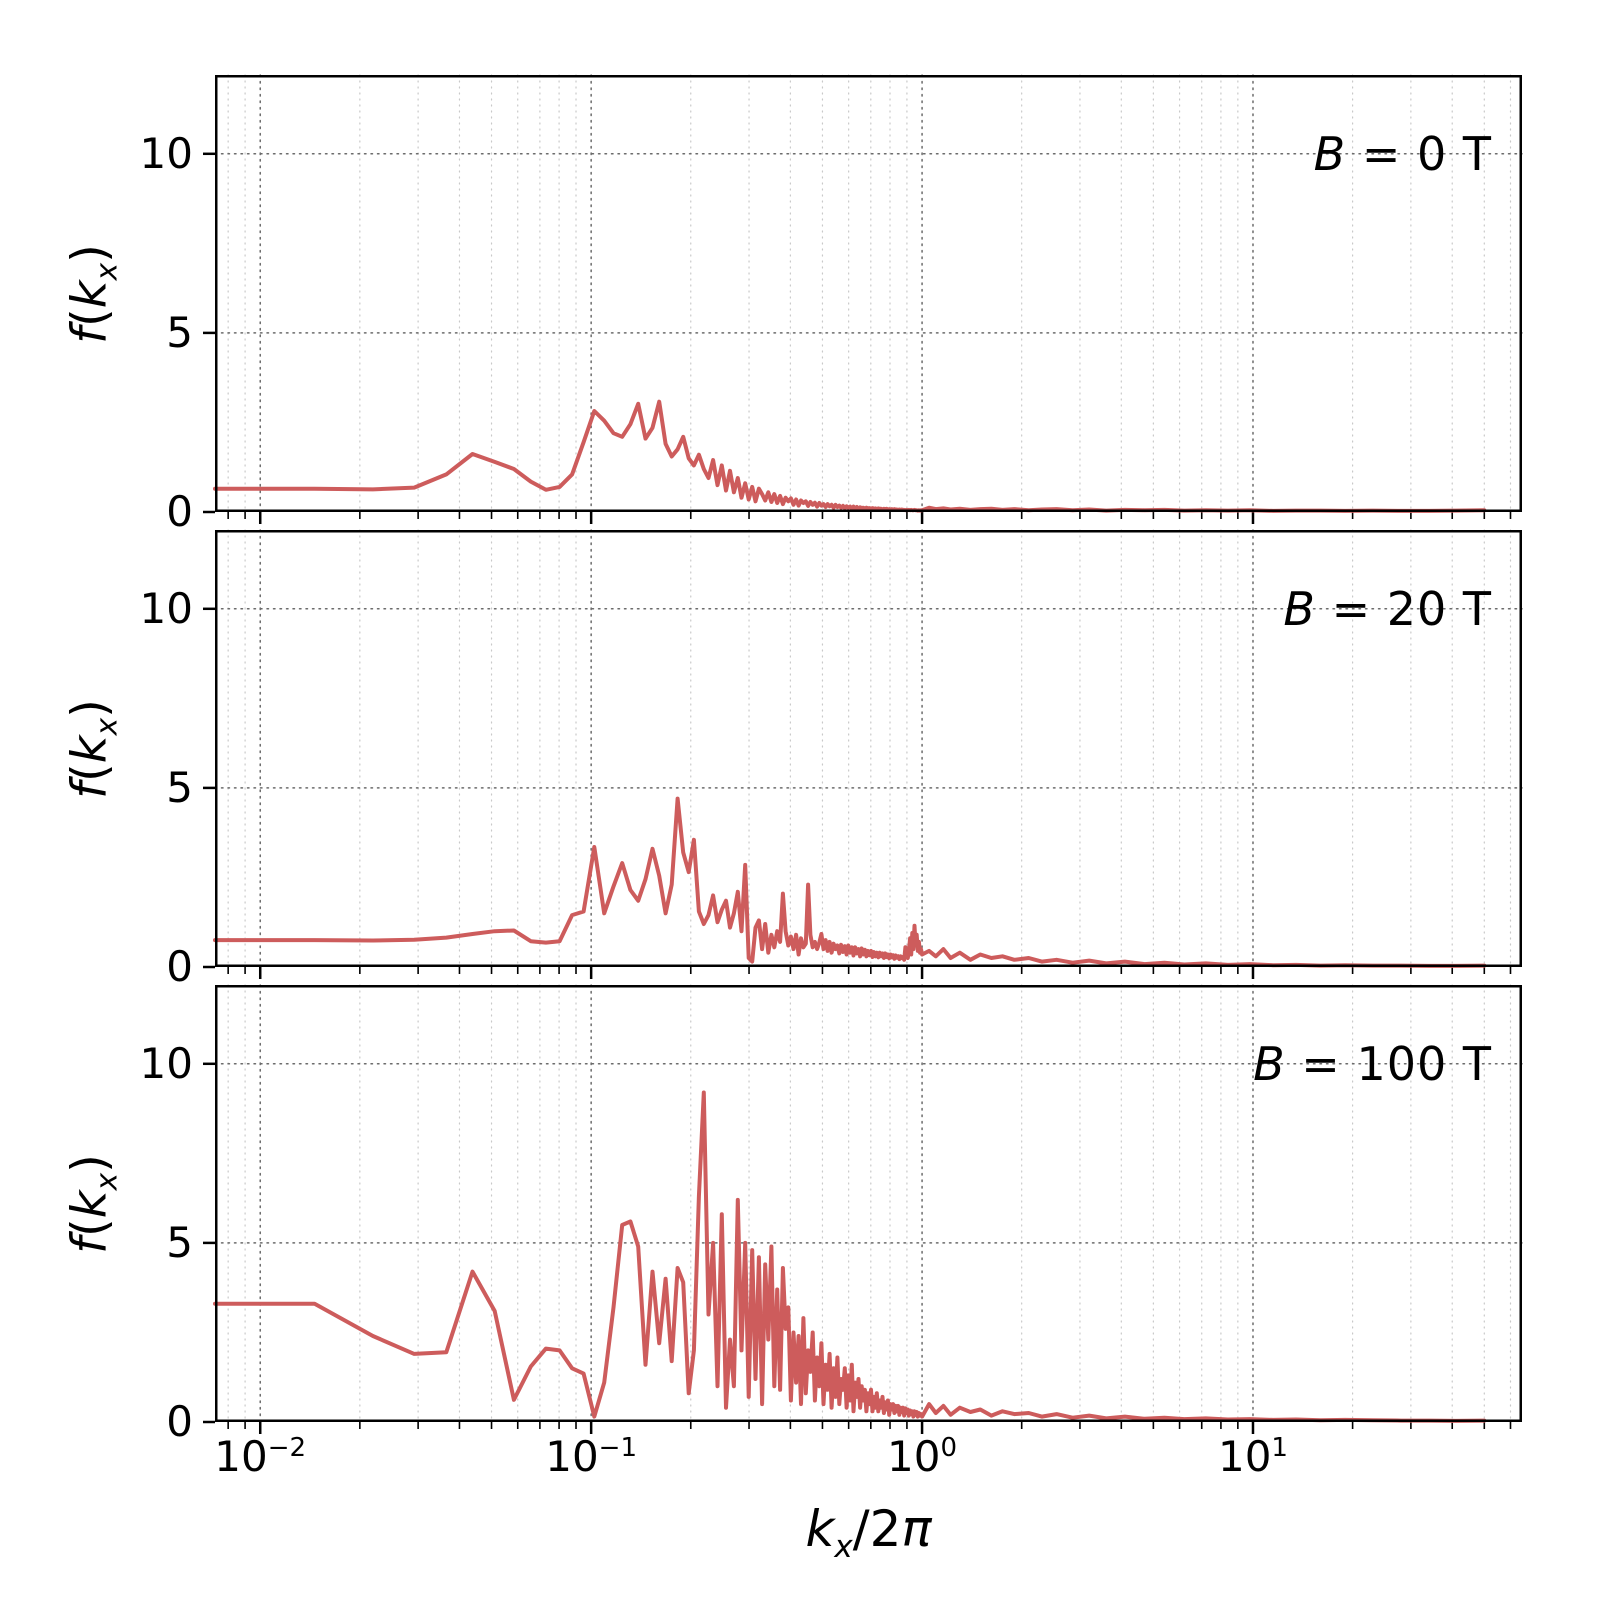  What do you see at coordinates (1252, 1456) in the screenshot?
I see `x-tick-label: 101` at bounding box center [1252, 1456].